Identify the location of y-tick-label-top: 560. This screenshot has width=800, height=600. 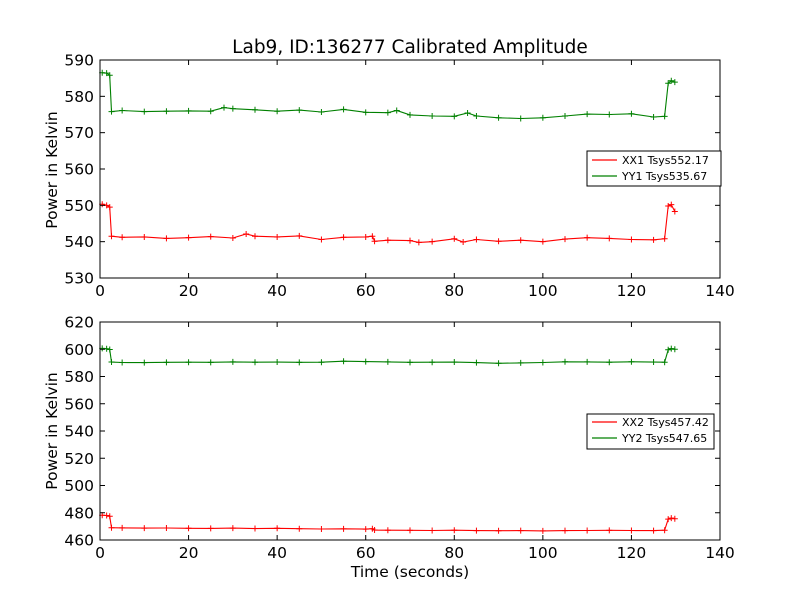
(79, 170).